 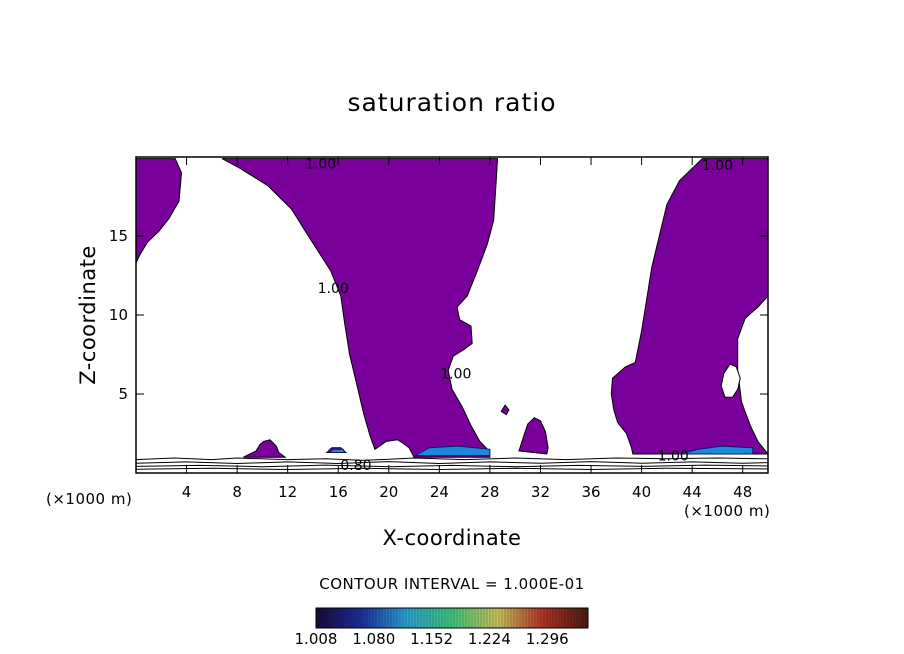 I want to click on colorbar-label-0: 1.008, so click(x=316, y=639).